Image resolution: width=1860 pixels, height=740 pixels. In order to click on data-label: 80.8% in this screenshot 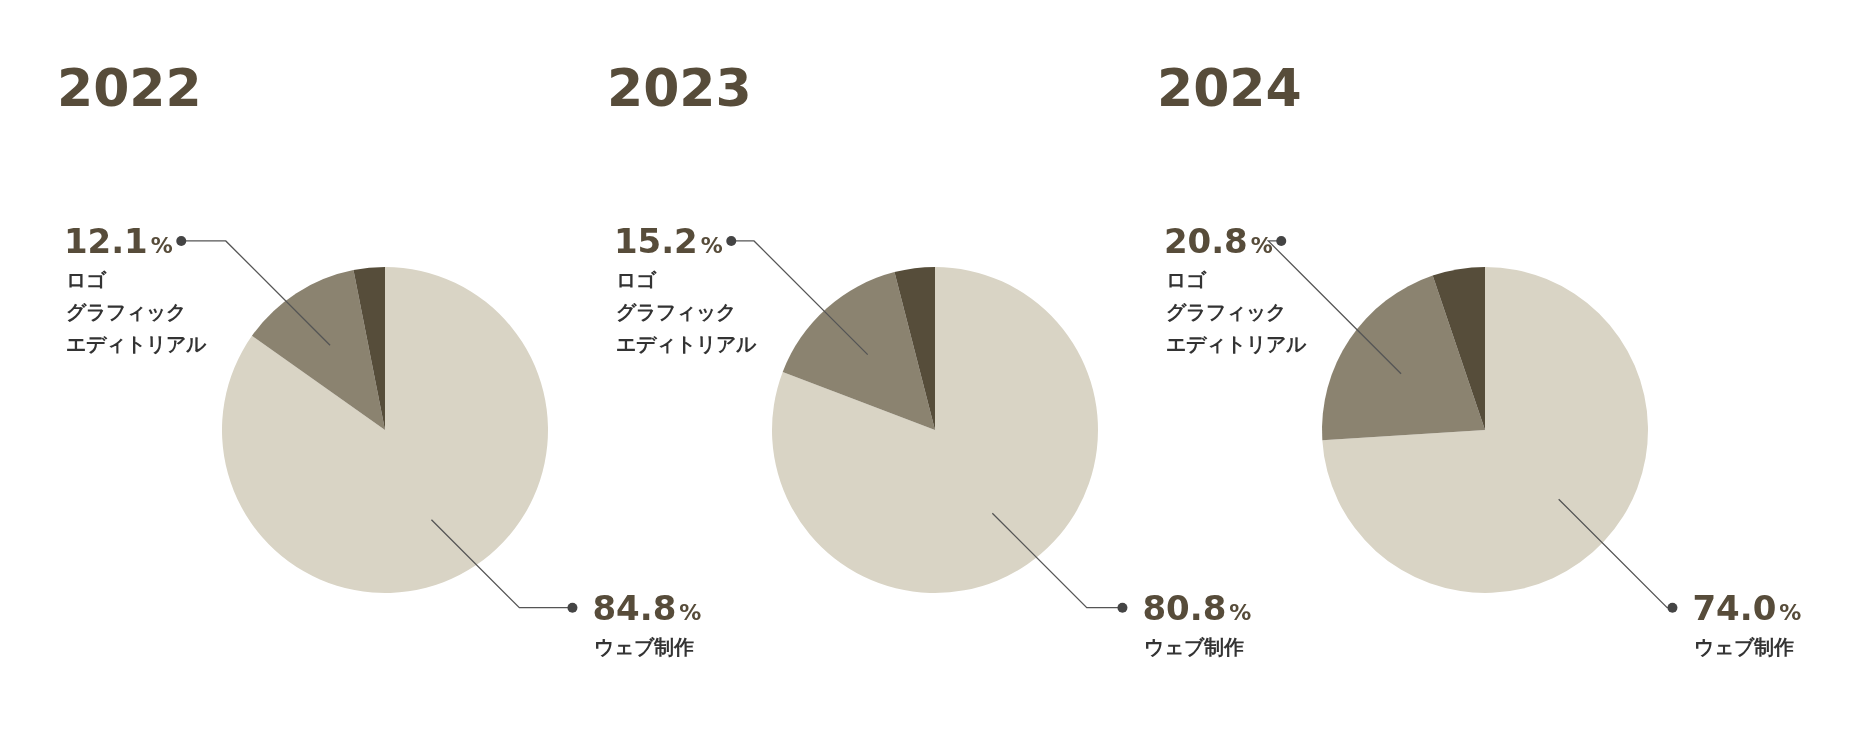, I will do `click(1197, 607)`.